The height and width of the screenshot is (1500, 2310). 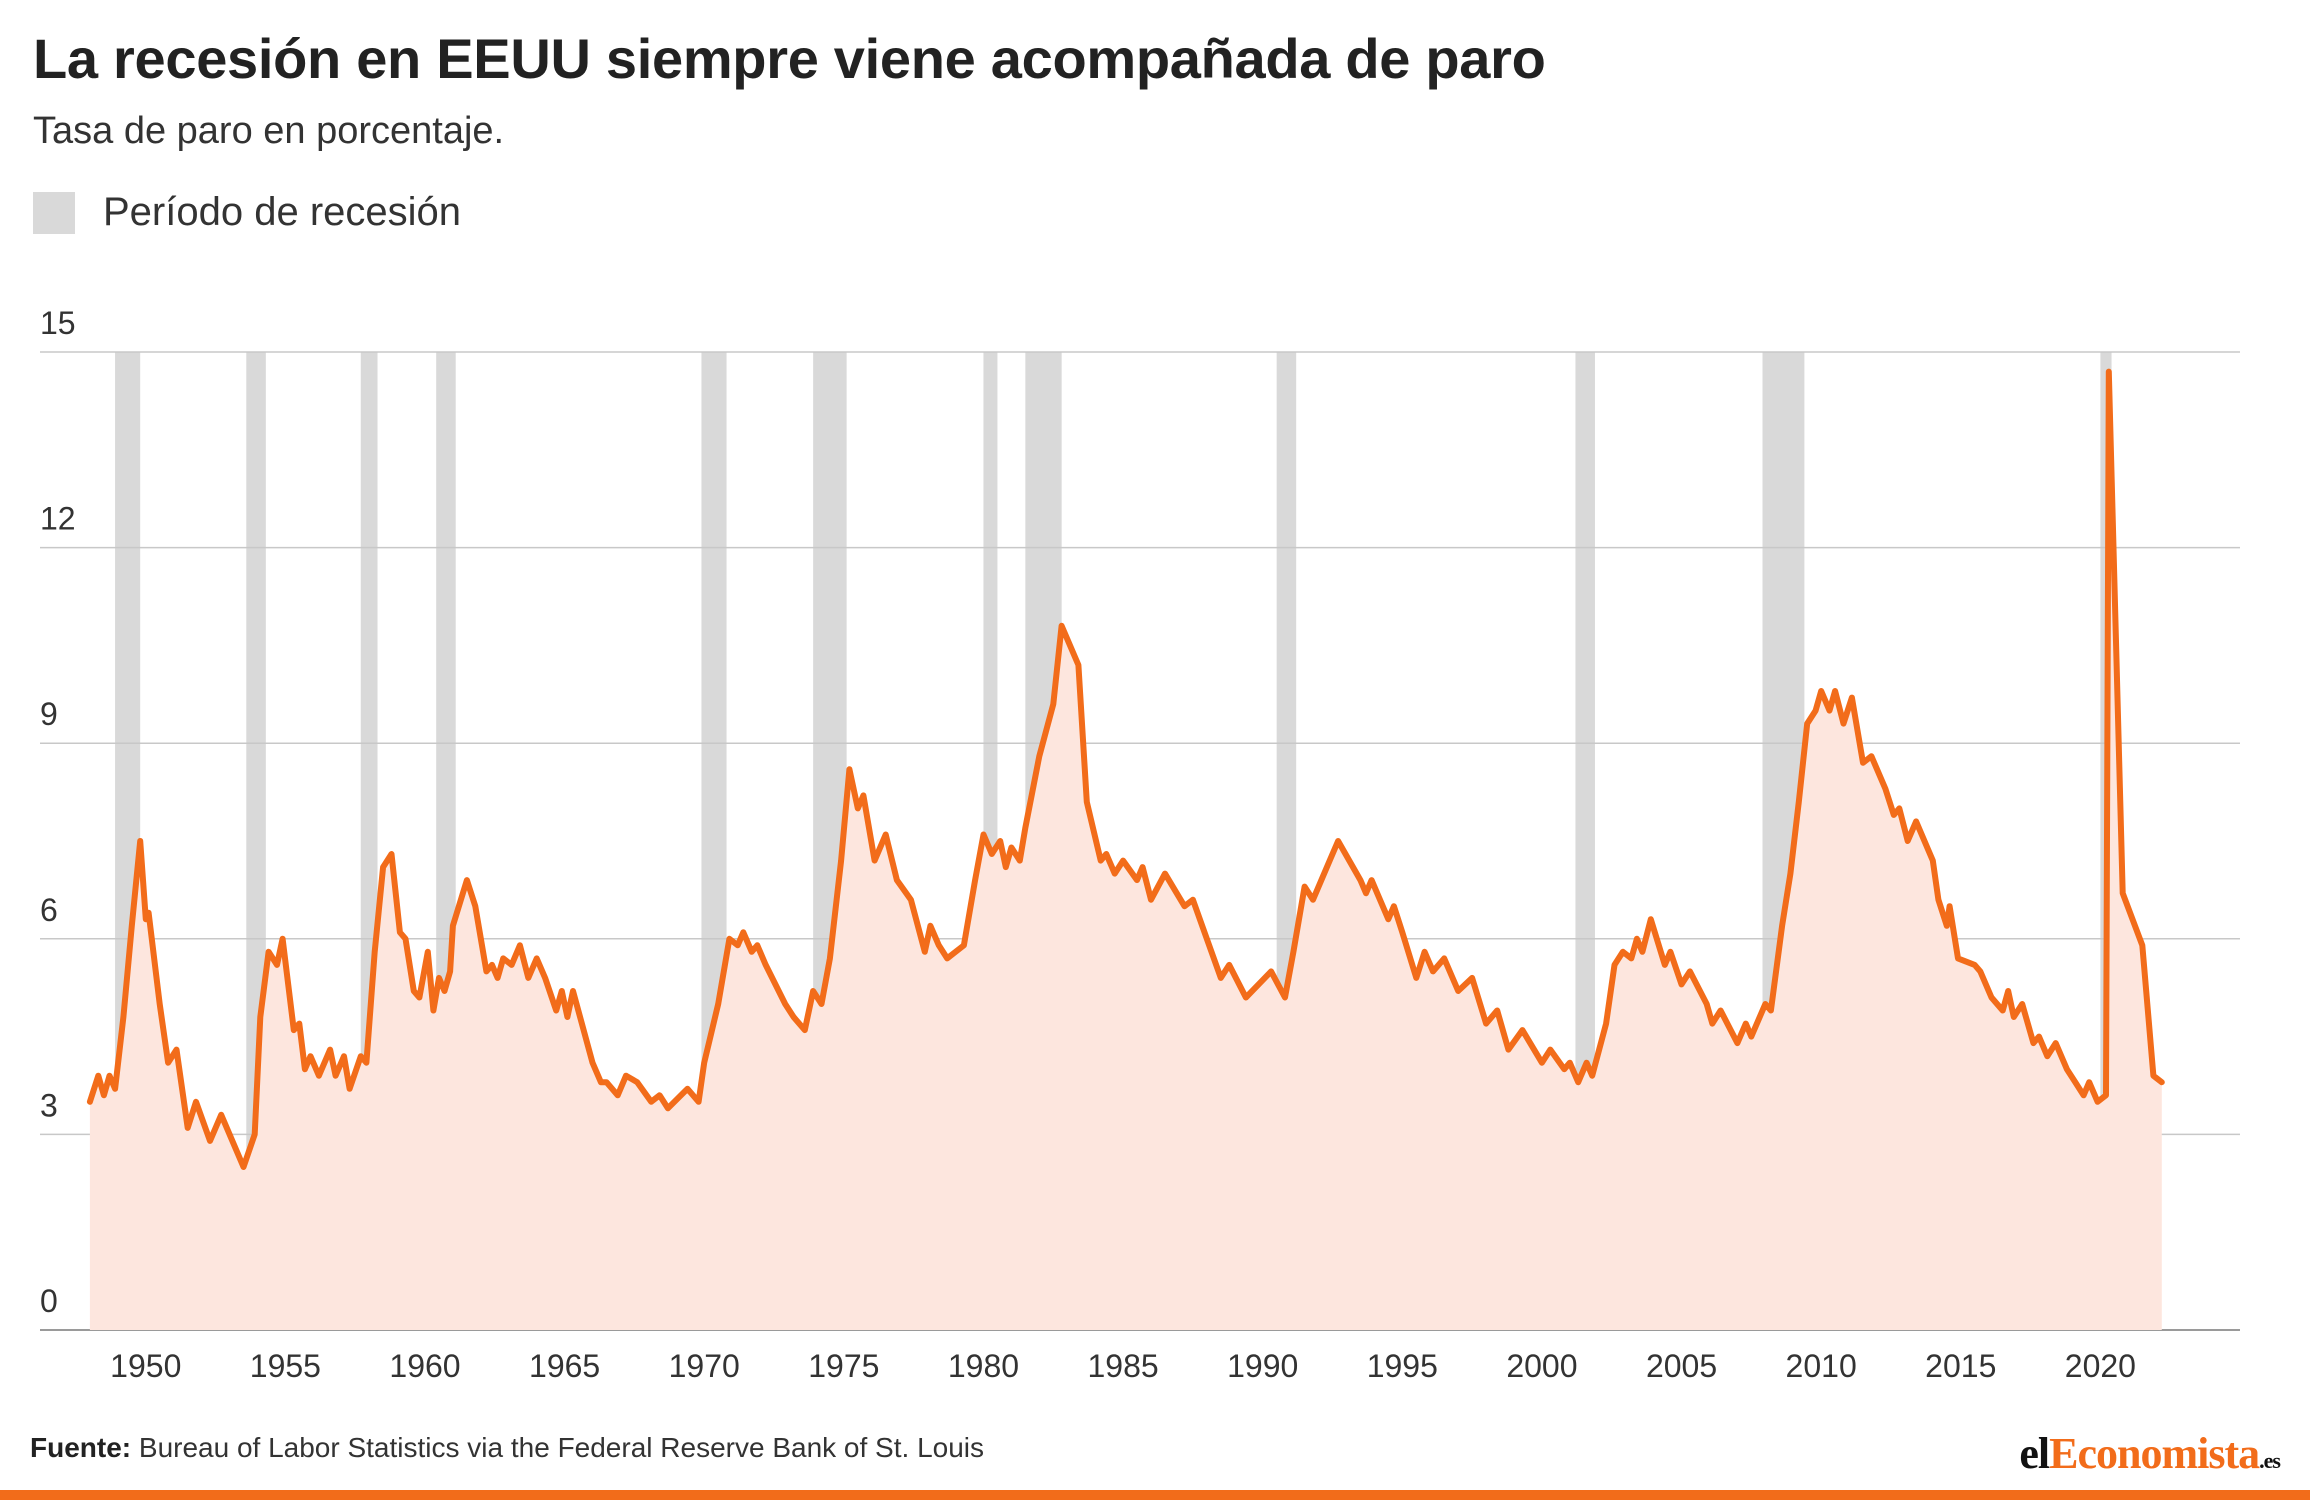 I want to click on bottom-accent-bar, so click(x=1155, y=1495).